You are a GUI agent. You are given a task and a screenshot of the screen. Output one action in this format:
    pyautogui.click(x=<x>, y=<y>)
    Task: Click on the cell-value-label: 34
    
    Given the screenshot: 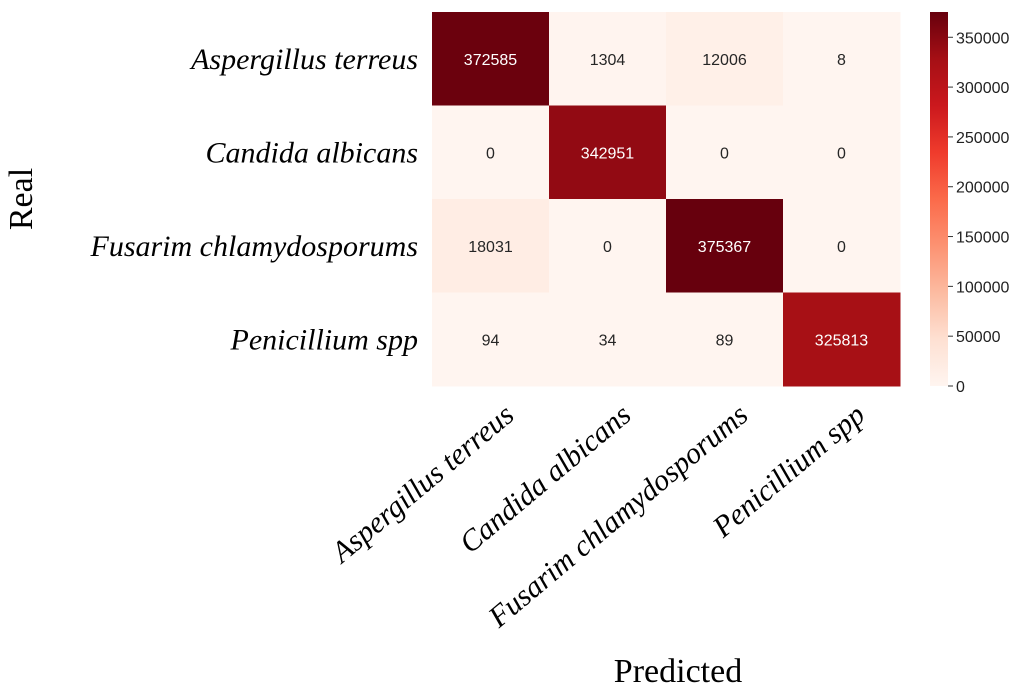 What is the action you would take?
    pyautogui.click(x=608, y=340)
    